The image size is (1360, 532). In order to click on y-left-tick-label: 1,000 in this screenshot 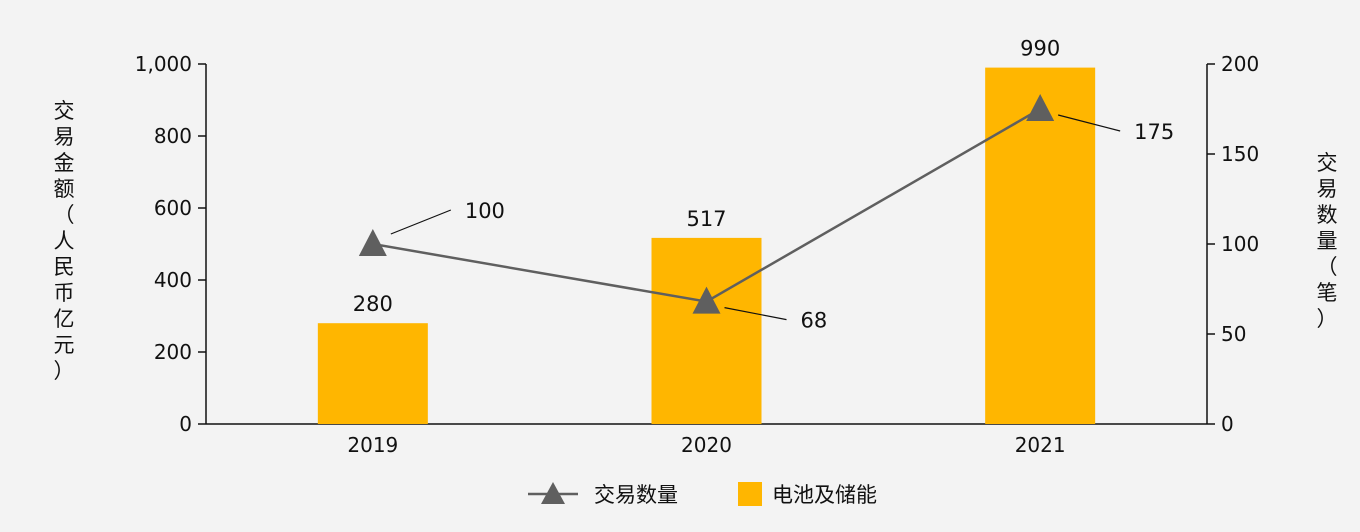, I will do `click(163, 64)`.